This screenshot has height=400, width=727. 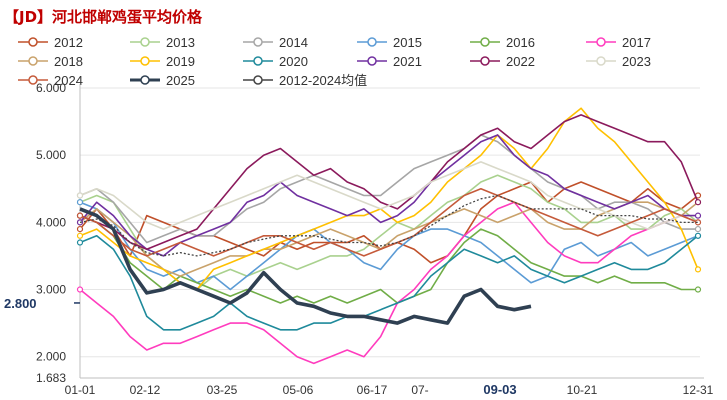 I want to click on legend-label: 2020, so click(x=293, y=61).